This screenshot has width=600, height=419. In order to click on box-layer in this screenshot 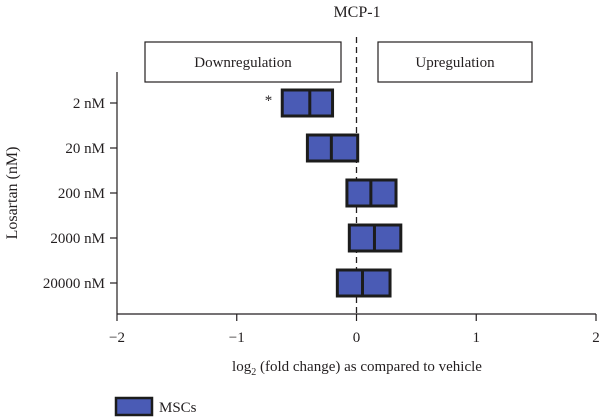, I will do `click(341, 193)`.